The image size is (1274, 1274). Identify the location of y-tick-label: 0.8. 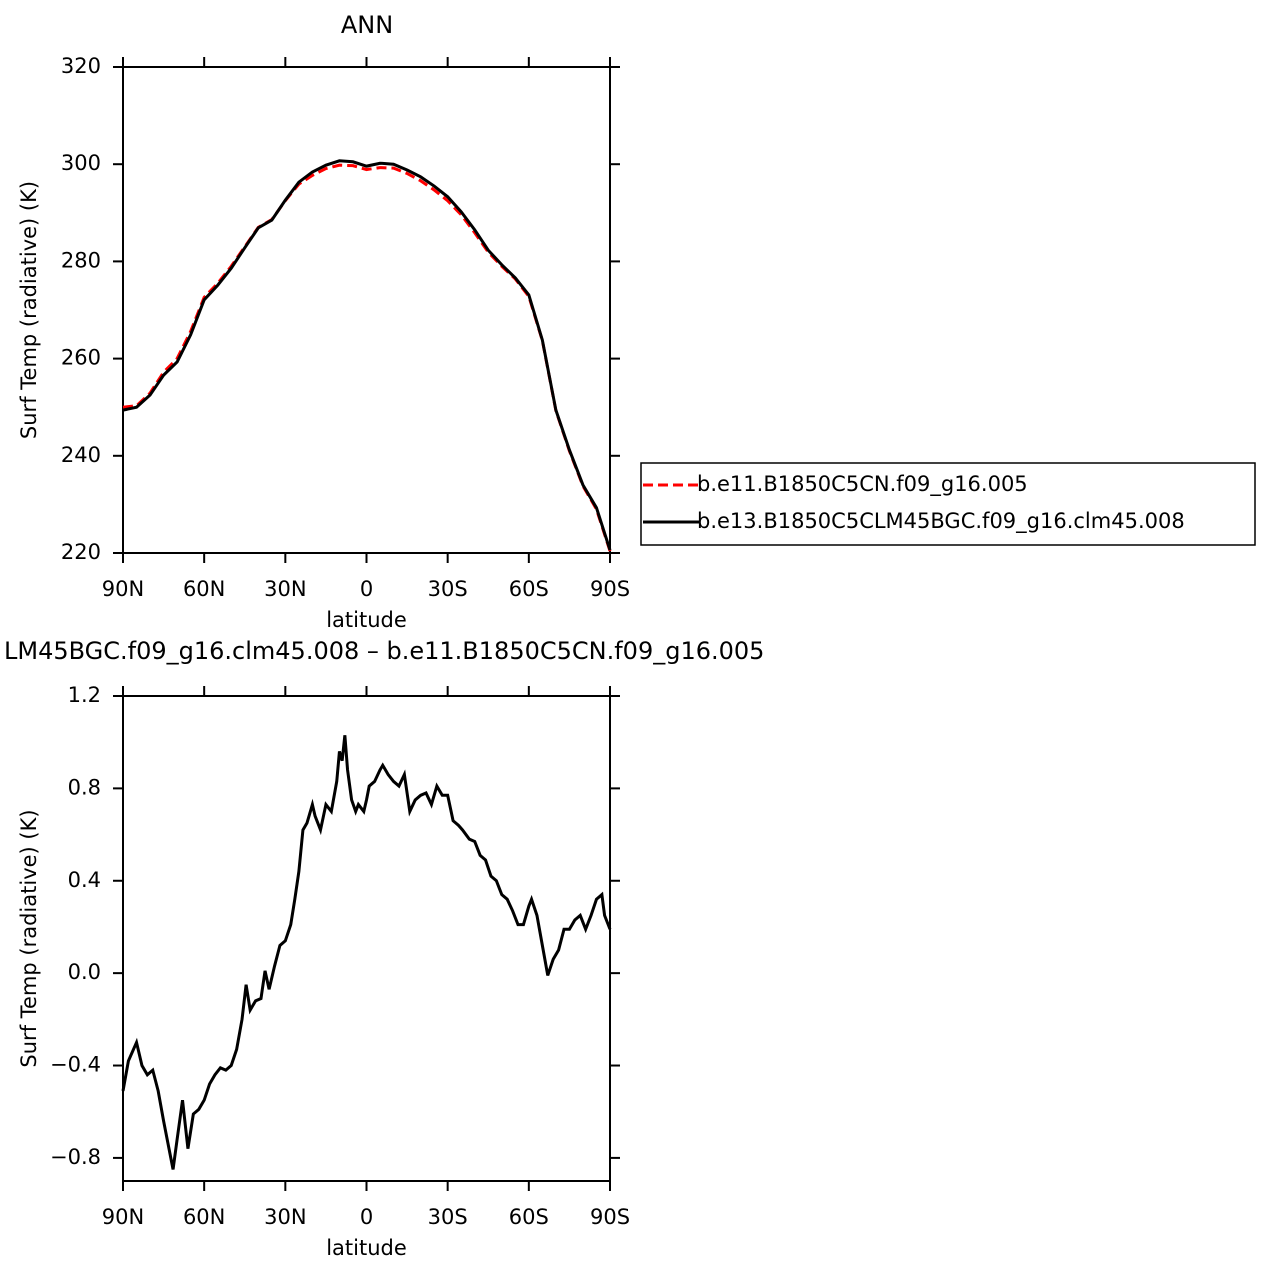
(84, 787).